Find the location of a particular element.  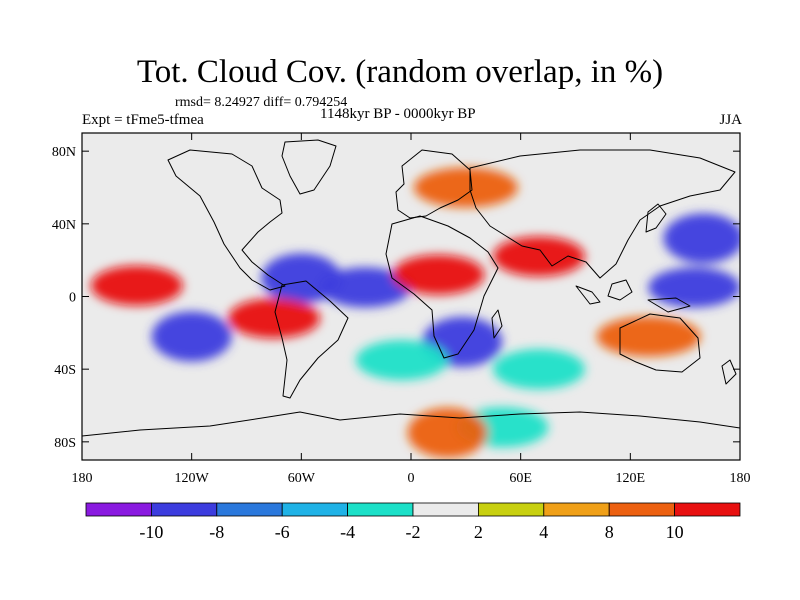

colorbar-label: -2 is located at coordinates (413, 532).